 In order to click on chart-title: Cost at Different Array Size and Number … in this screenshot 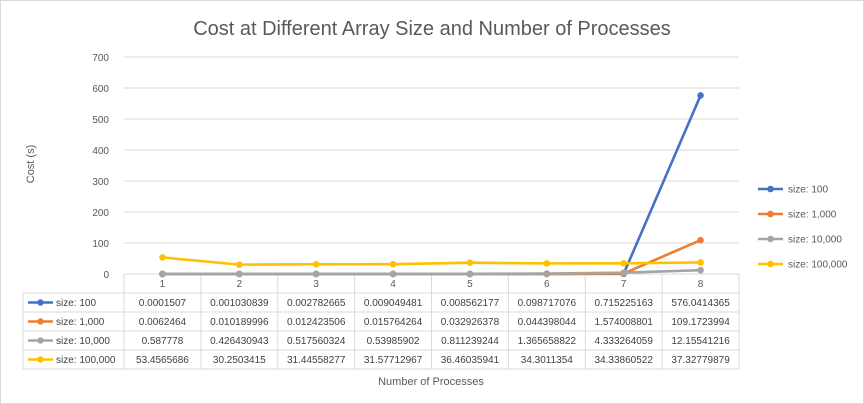, I will do `click(432, 29)`.